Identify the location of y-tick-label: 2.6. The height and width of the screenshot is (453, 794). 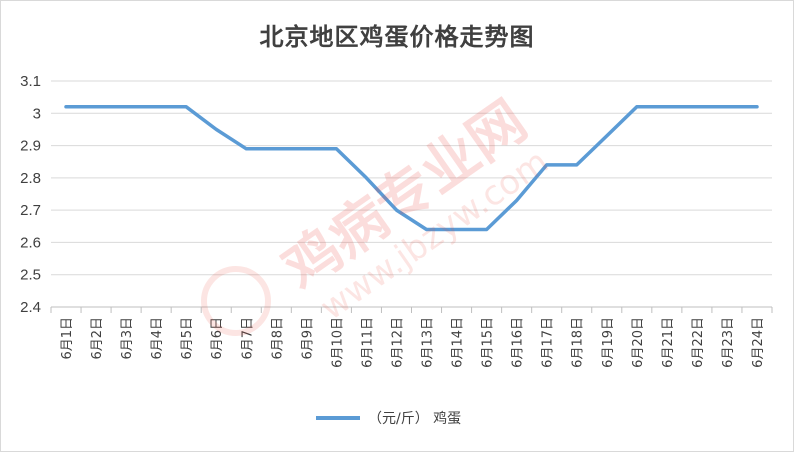
(30, 242).